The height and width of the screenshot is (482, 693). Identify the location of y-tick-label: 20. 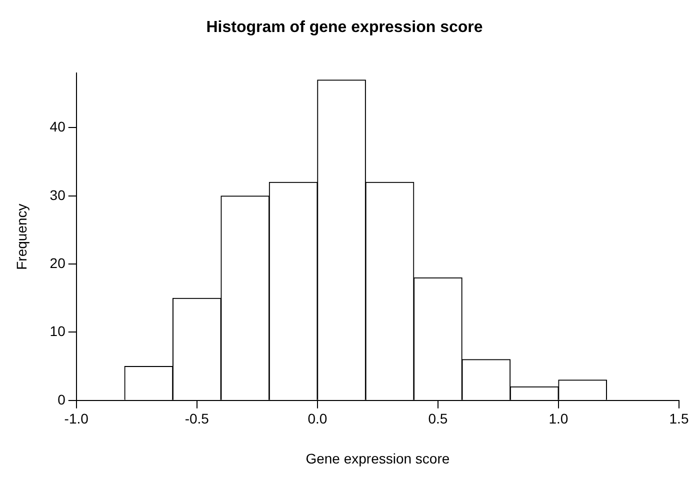
(58, 262).